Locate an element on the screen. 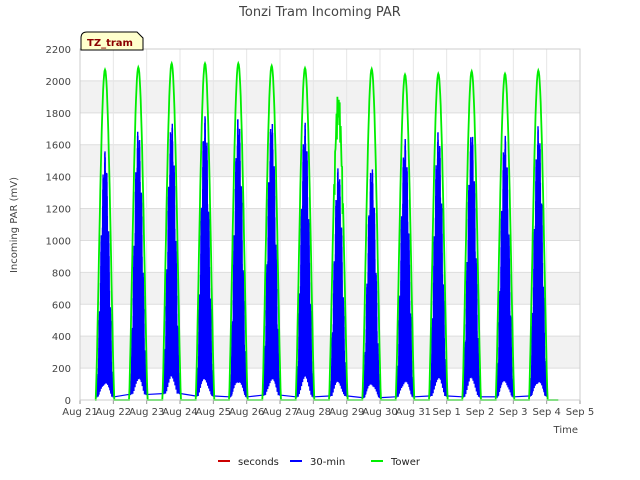 Image resolution: width=640 pixels, height=480 pixels. x-tick-label: Aug 29 is located at coordinates (346, 412).